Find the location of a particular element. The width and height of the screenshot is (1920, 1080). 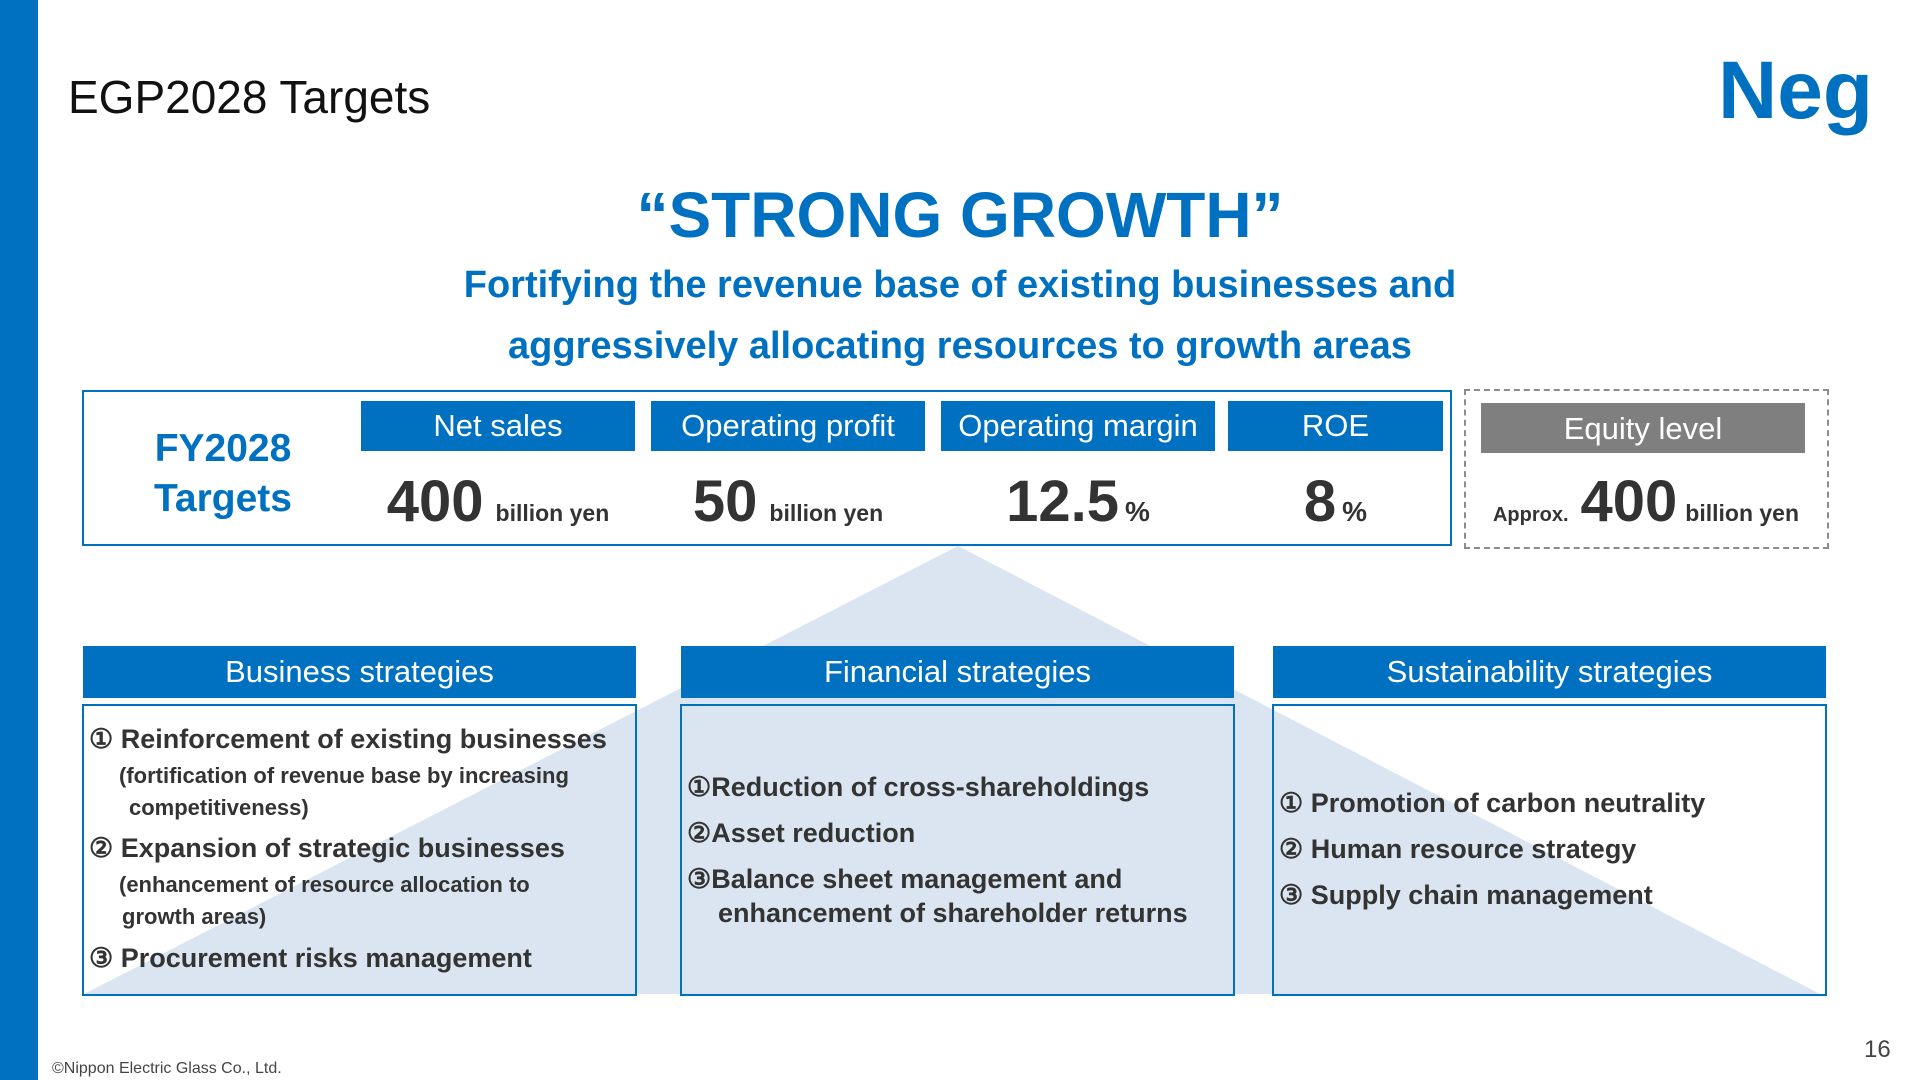

kpi-value-roe: 8 % is located at coordinates (1335, 503).